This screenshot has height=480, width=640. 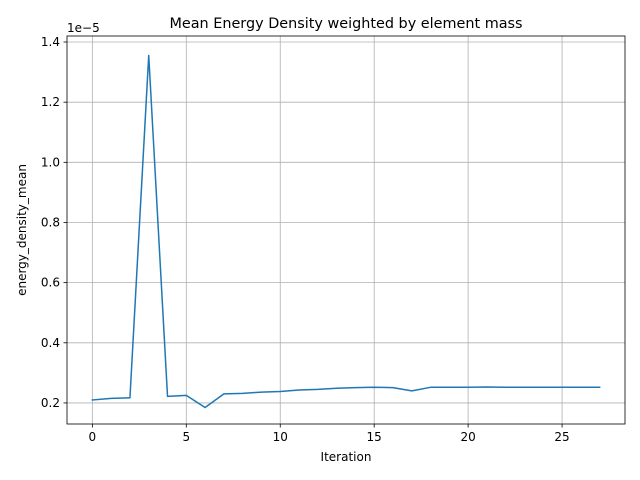 I want to click on x-tick-label: 10, so click(x=280, y=437).